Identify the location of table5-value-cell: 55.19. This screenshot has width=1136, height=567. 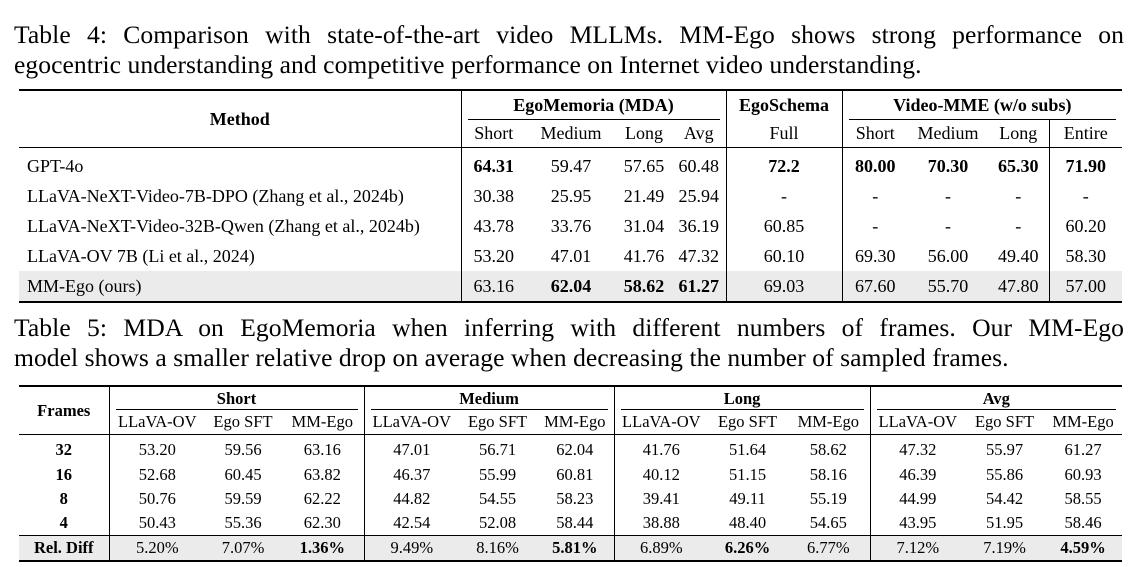
(829, 499).